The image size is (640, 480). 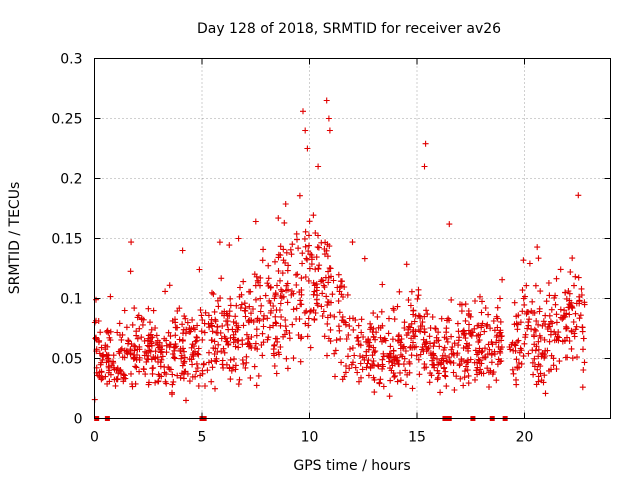 What do you see at coordinates (66, 120) in the screenshot?
I see `y-tick-label: 0.25` at bounding box center [66, 120].